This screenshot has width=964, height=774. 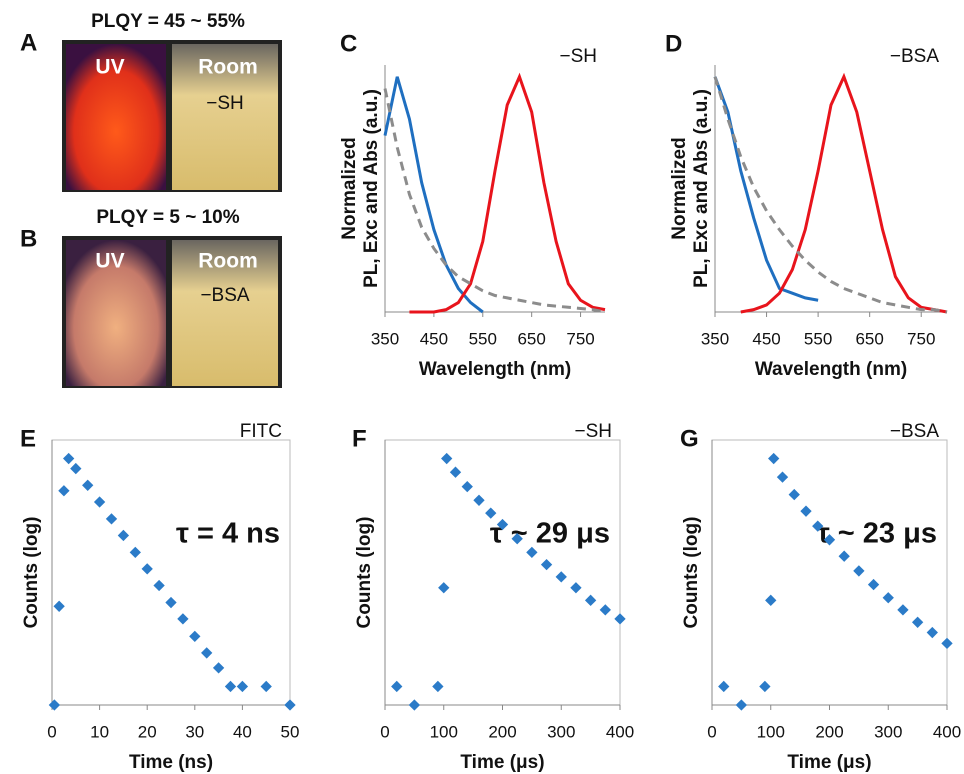 What do you see at coordinates (228, 534) in the screenshot?
I see `annotation: τ = 4 ns` at bounding box center [228, 534].